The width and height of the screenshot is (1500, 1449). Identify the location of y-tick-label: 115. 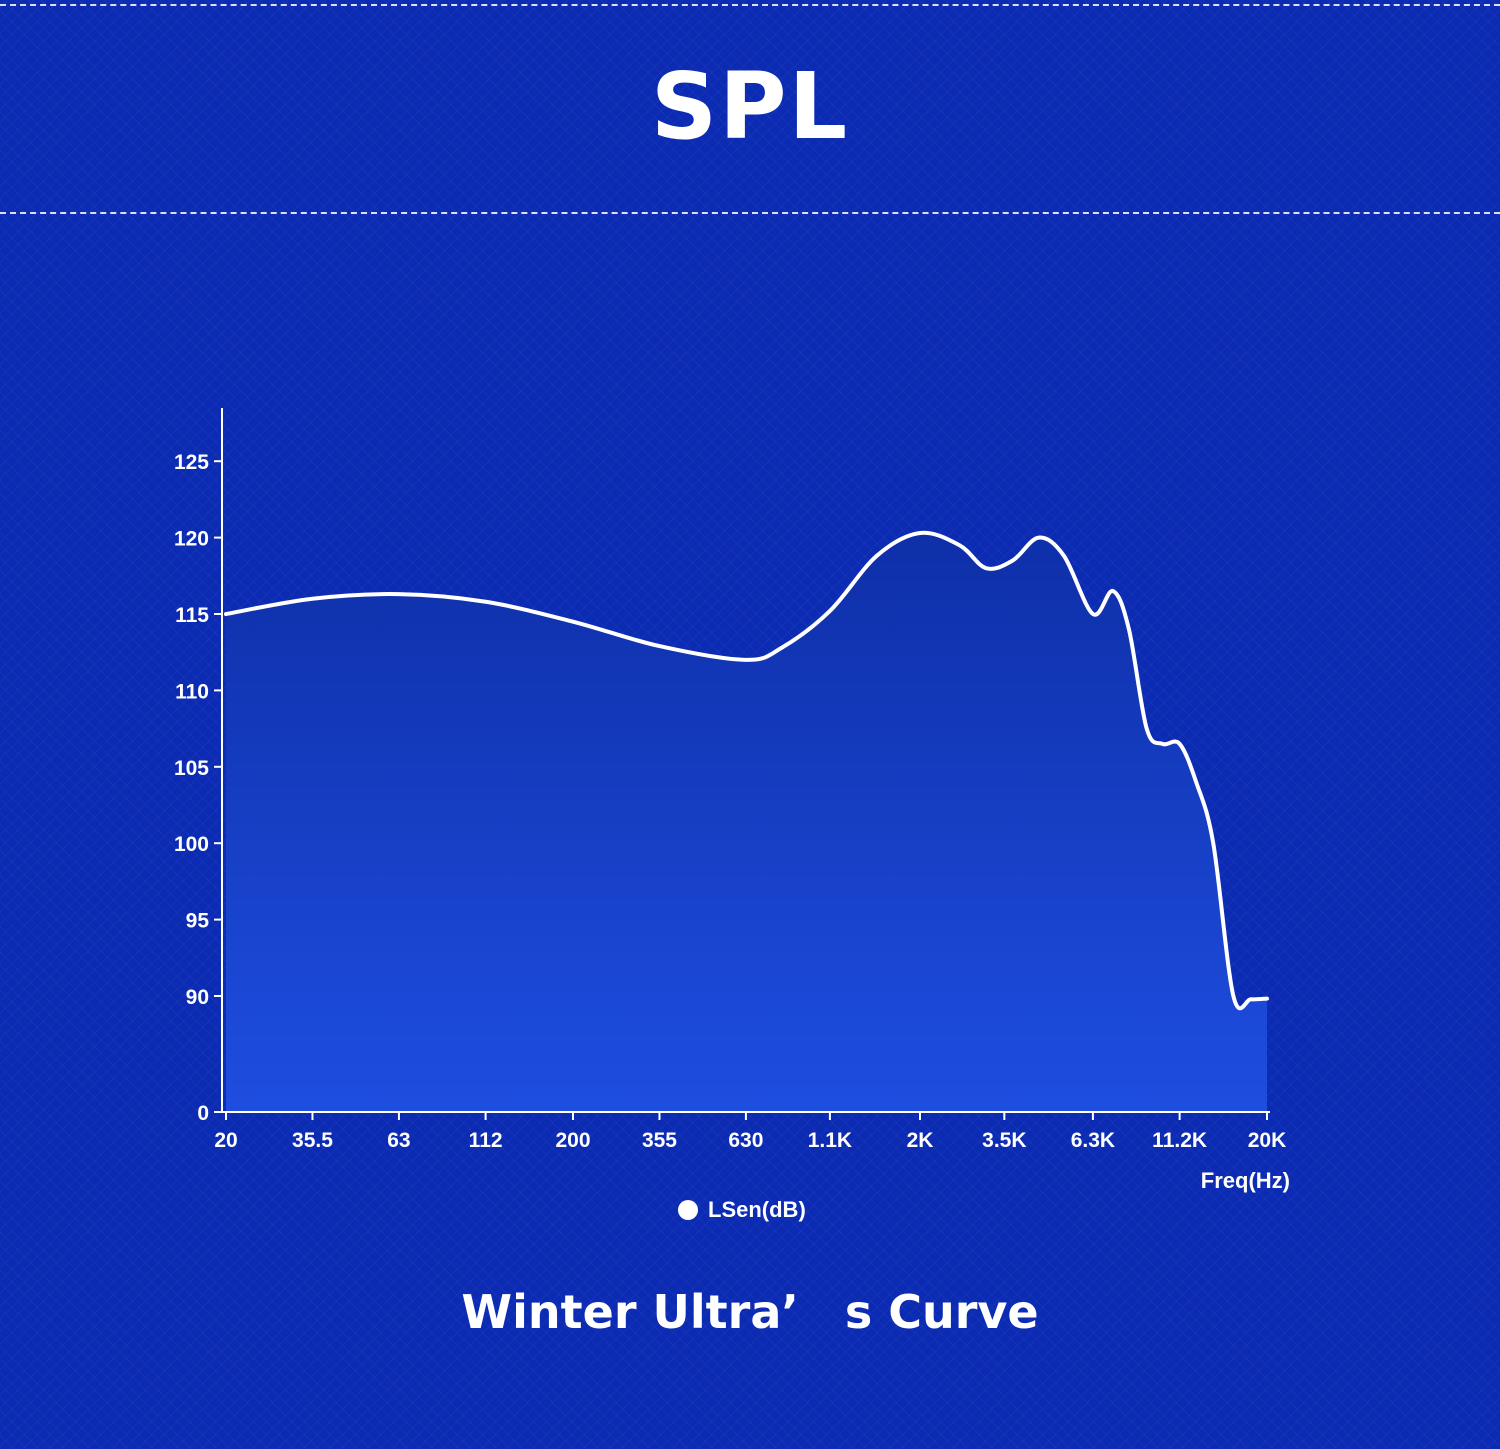
(192, 615).